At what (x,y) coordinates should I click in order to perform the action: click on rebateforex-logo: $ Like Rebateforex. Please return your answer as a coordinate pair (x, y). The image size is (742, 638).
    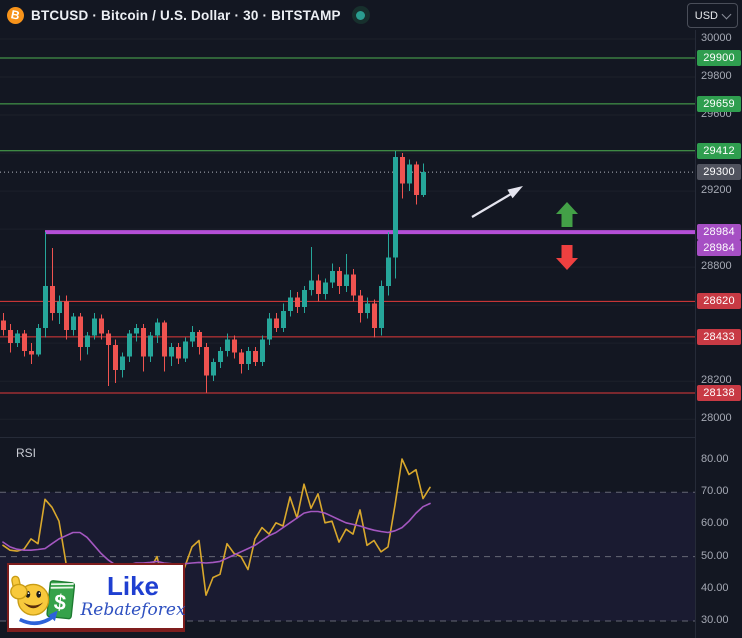
    Looking at the image, I should click on (96, 597).